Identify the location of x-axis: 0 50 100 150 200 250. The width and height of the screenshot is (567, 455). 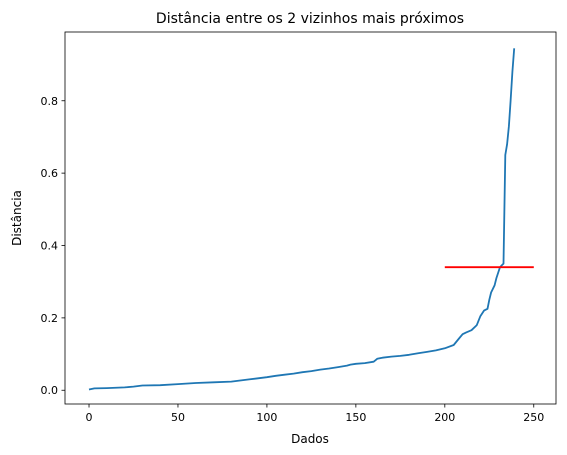
(315, 414).